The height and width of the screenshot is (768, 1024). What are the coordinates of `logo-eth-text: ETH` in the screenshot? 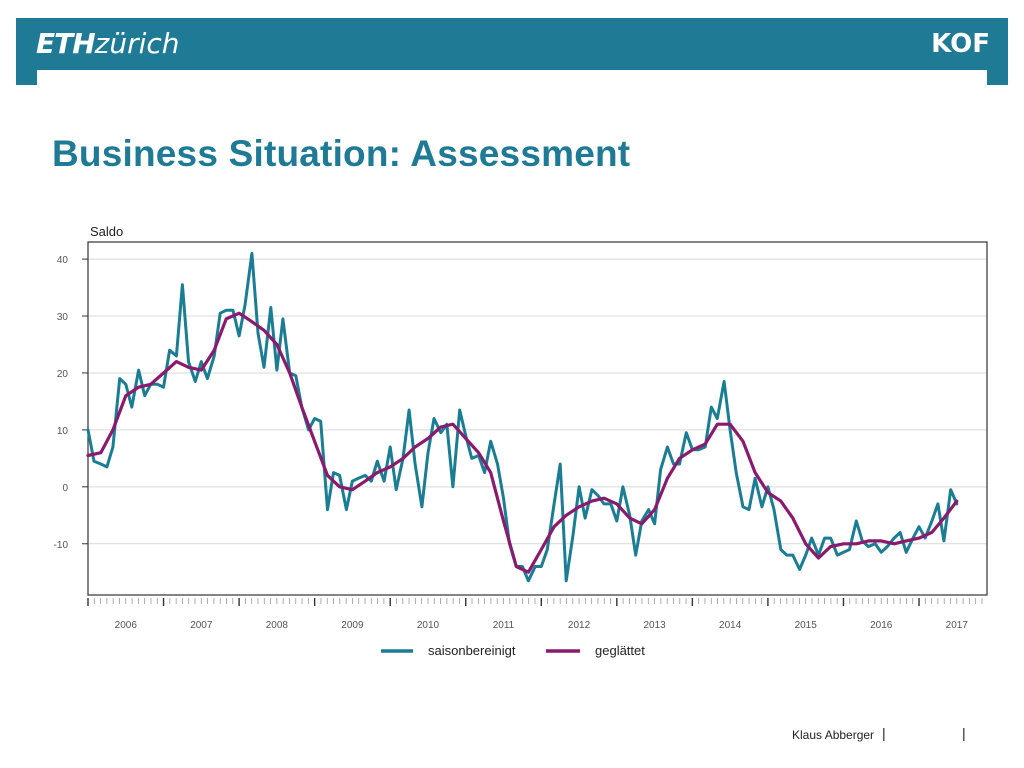 It's located at (66, 43).